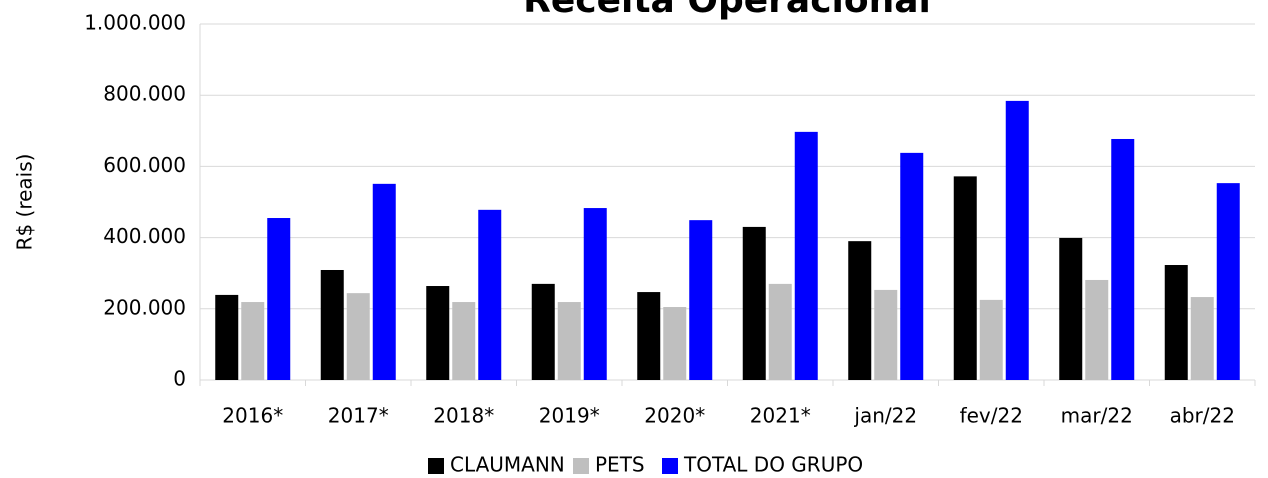 The height and width of the screenshot is (478, 1268). I want to click on x-tick-label: 2019*, so click(569, 416).